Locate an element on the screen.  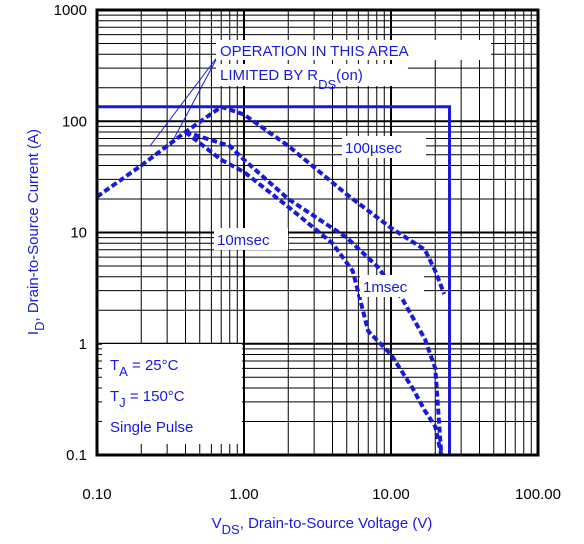
y-axis-title: ID, Drain-to-Source Current (A) is located at coordinates (36, 232).